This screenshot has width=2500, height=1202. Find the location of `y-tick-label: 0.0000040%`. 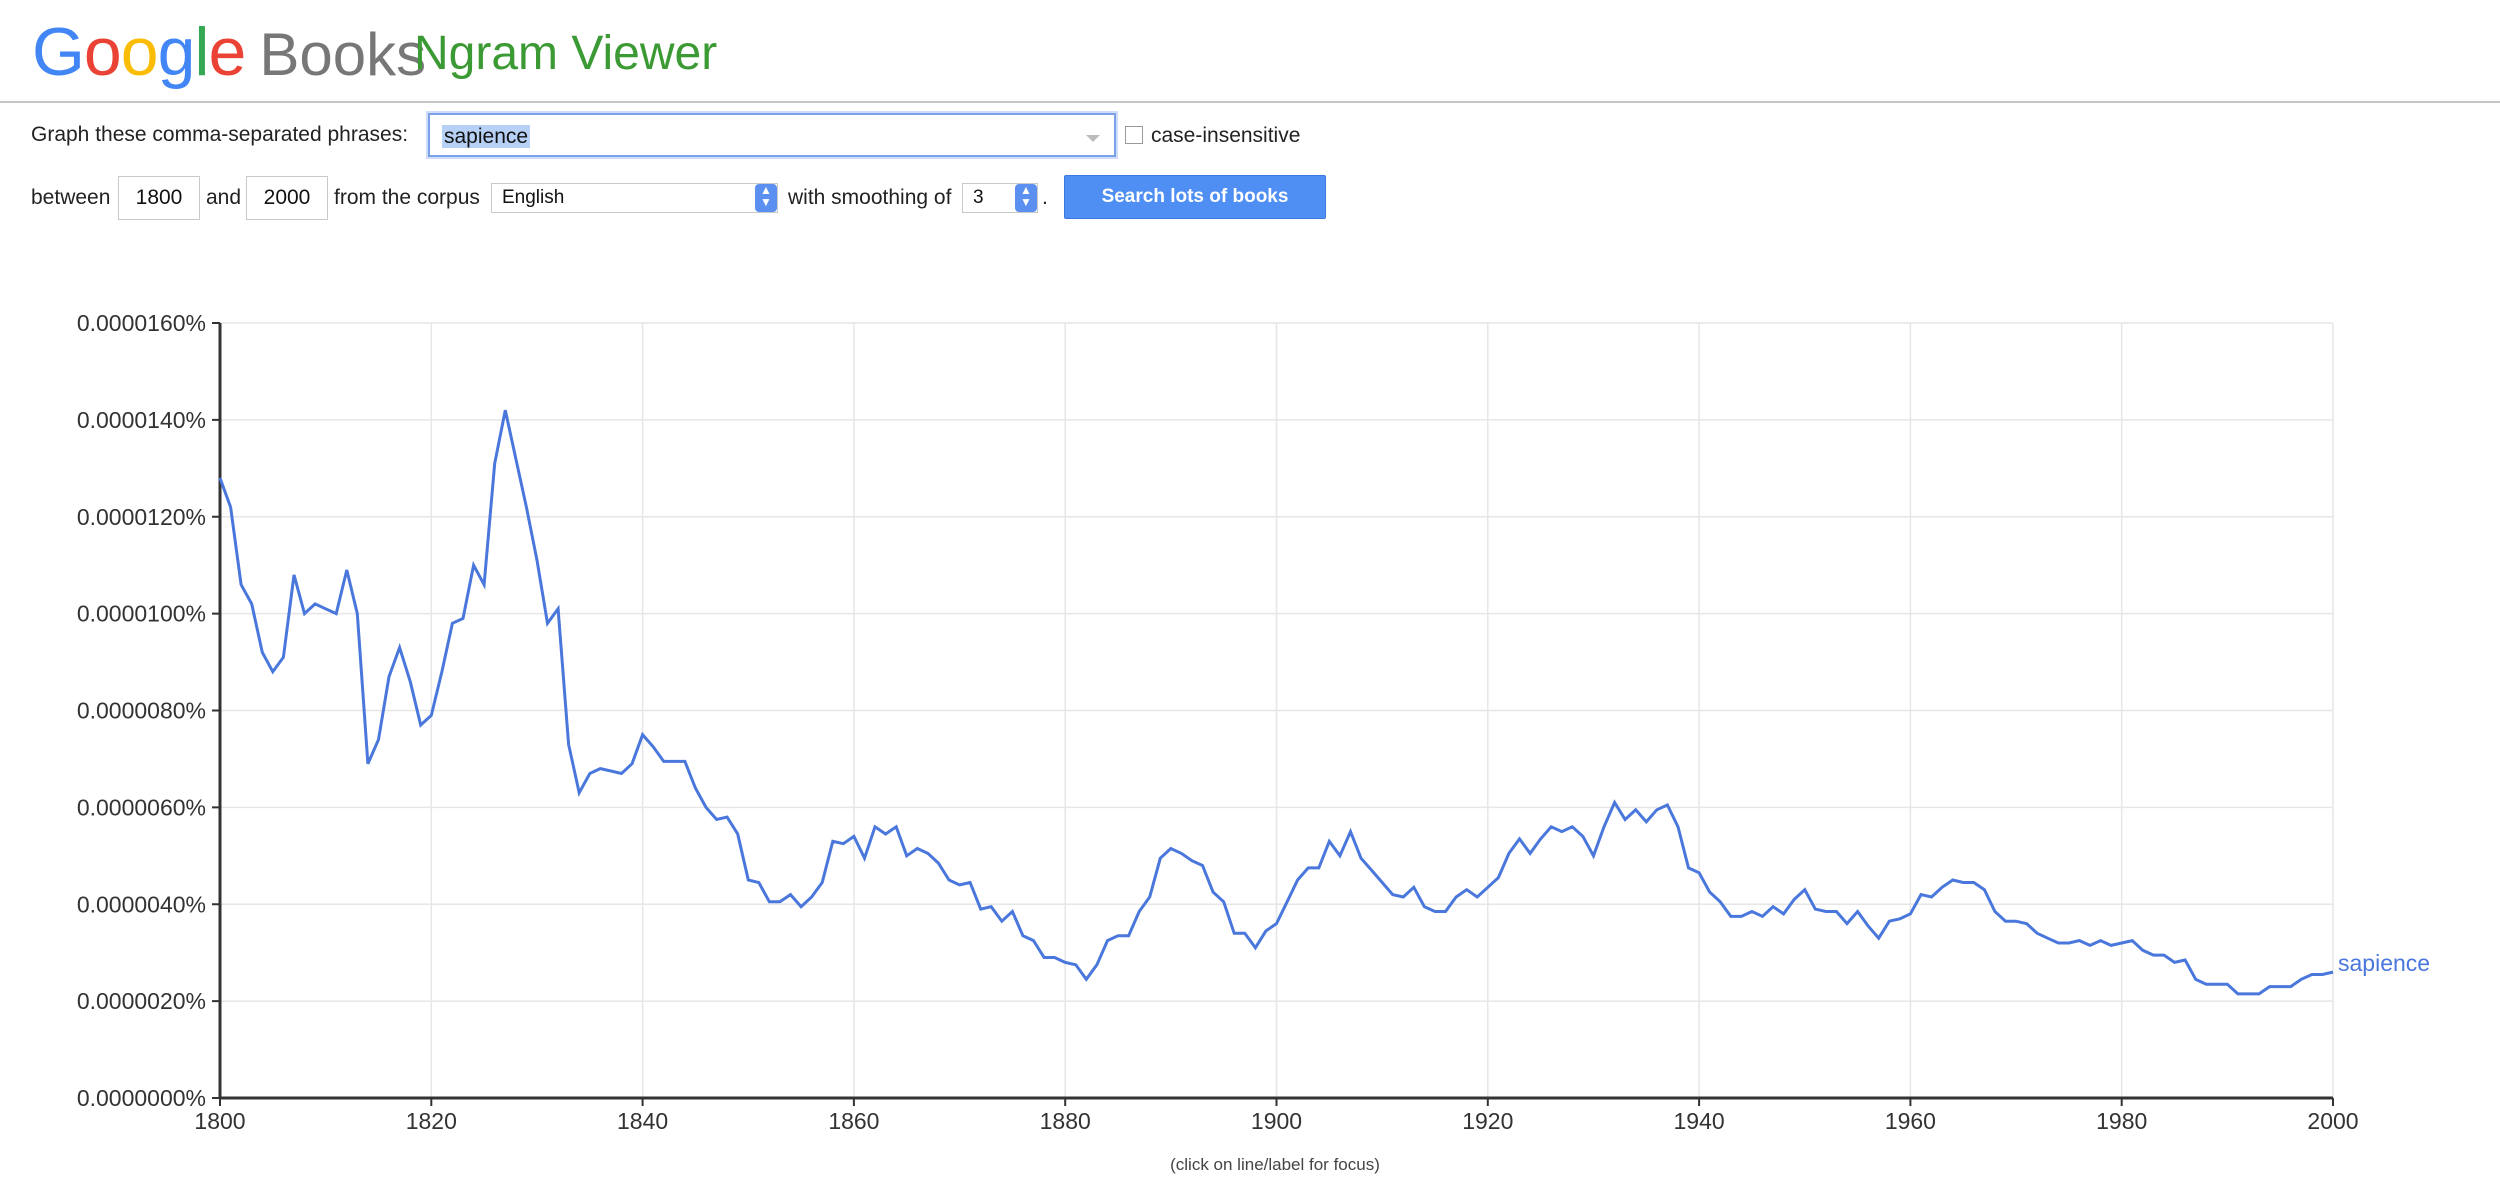

y-tick-label: 0.0000040% is located at coordinates (141, 904).